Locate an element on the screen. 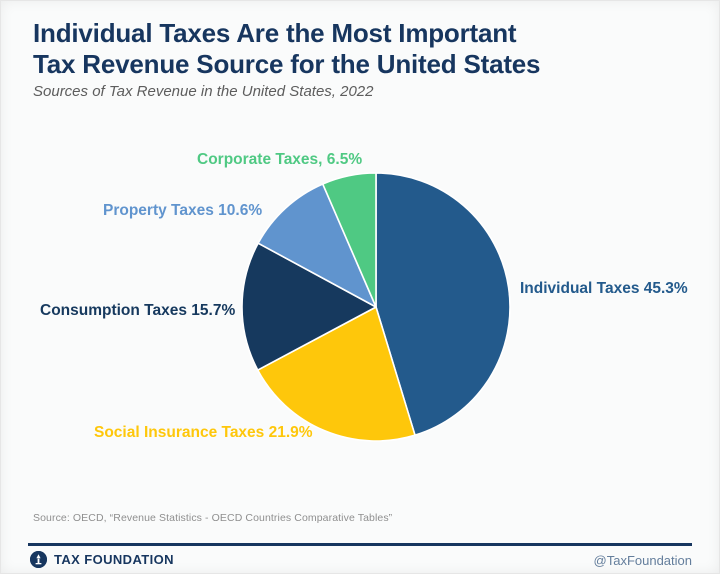 The height and width of the screenshot is (574, 720). brand-lockup: TAX FOUNDATION is located at coordinates (102, 559).